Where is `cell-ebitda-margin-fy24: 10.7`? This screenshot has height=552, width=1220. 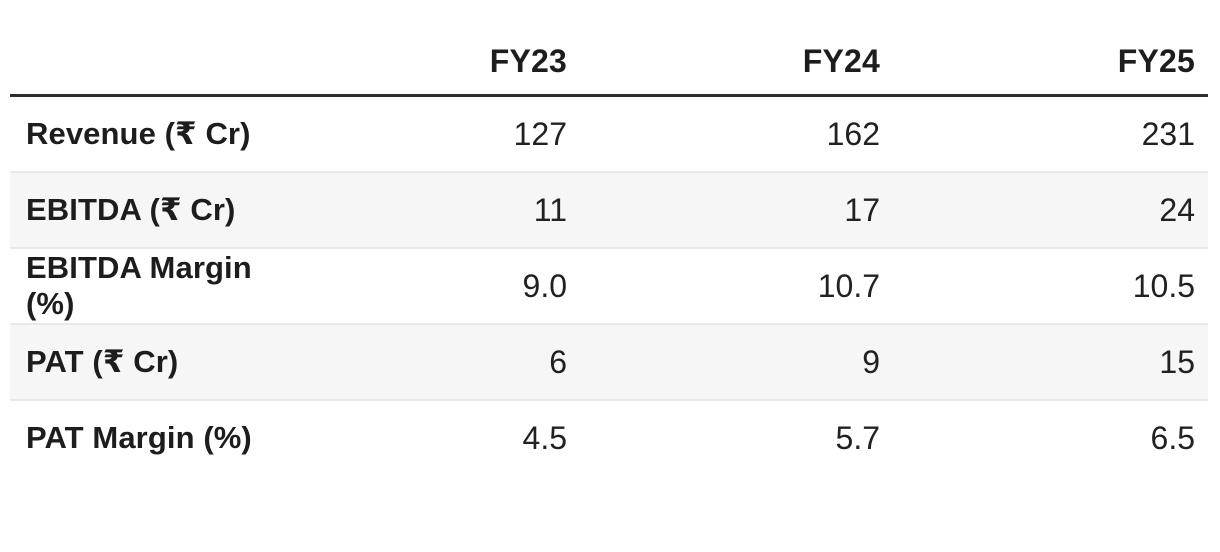 cell-ebitda-margin-fy24: 10.7 is located at coordinates (848, 285).